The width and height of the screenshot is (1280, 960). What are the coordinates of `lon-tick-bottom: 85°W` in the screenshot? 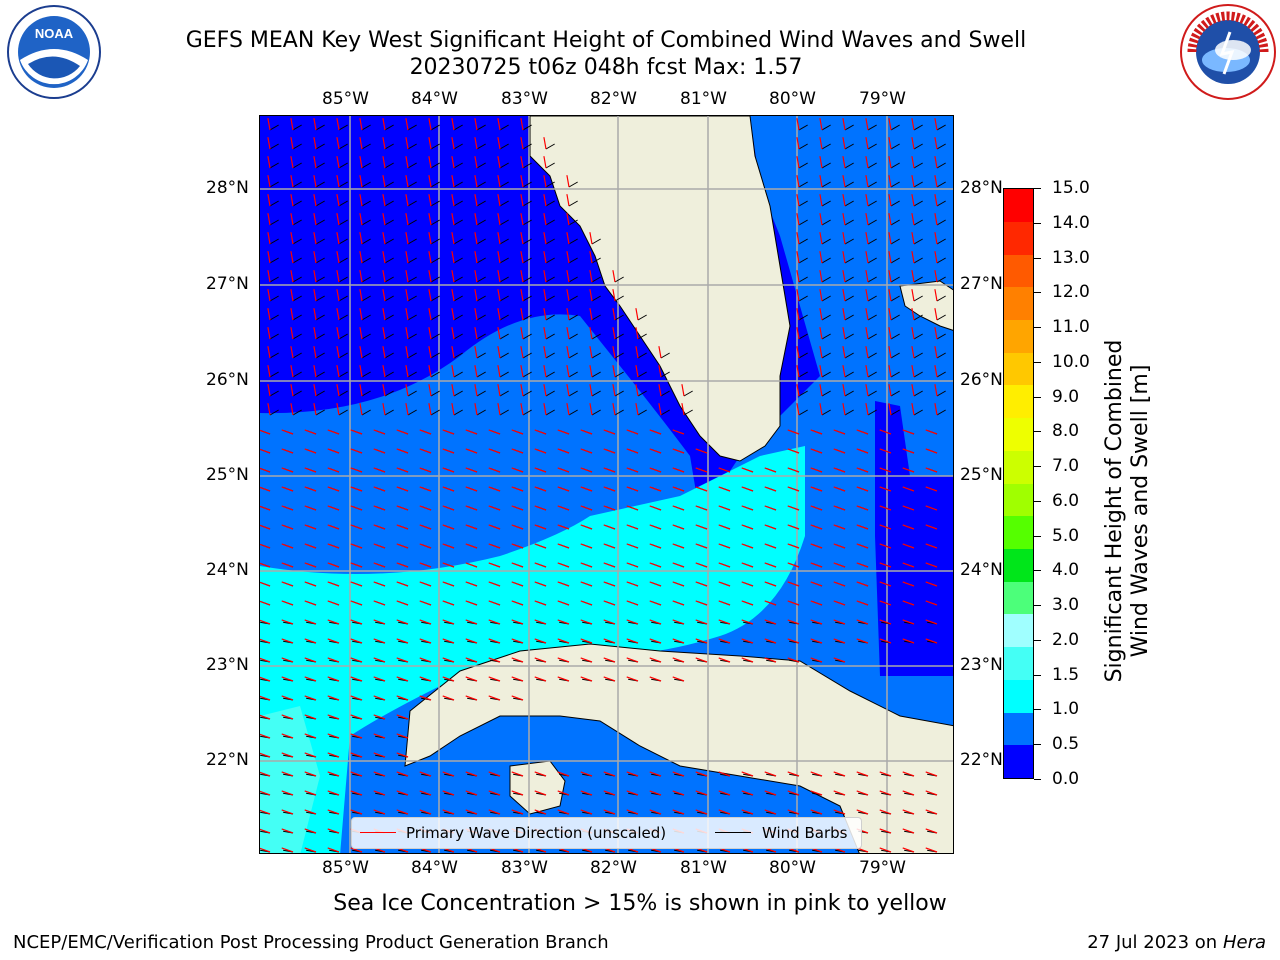 It's located at (345, 868).